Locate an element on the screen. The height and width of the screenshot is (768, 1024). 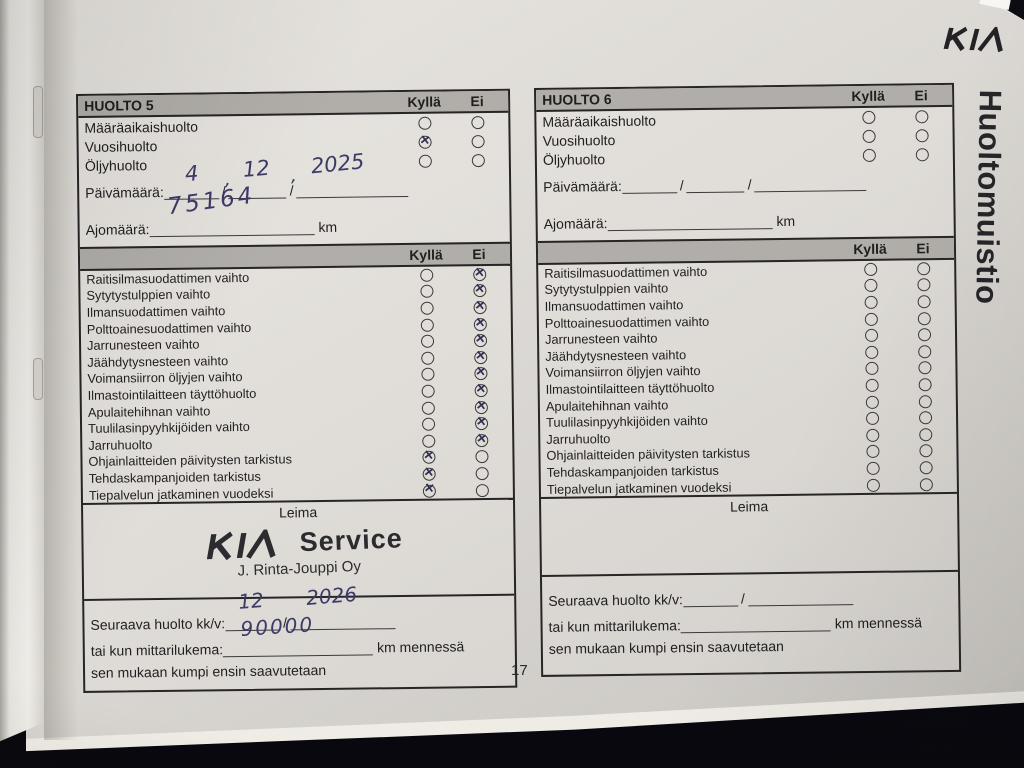
stamp-box: Leima Service J. Rinta-Jouppi Oy is located at coordinates (299, 549).